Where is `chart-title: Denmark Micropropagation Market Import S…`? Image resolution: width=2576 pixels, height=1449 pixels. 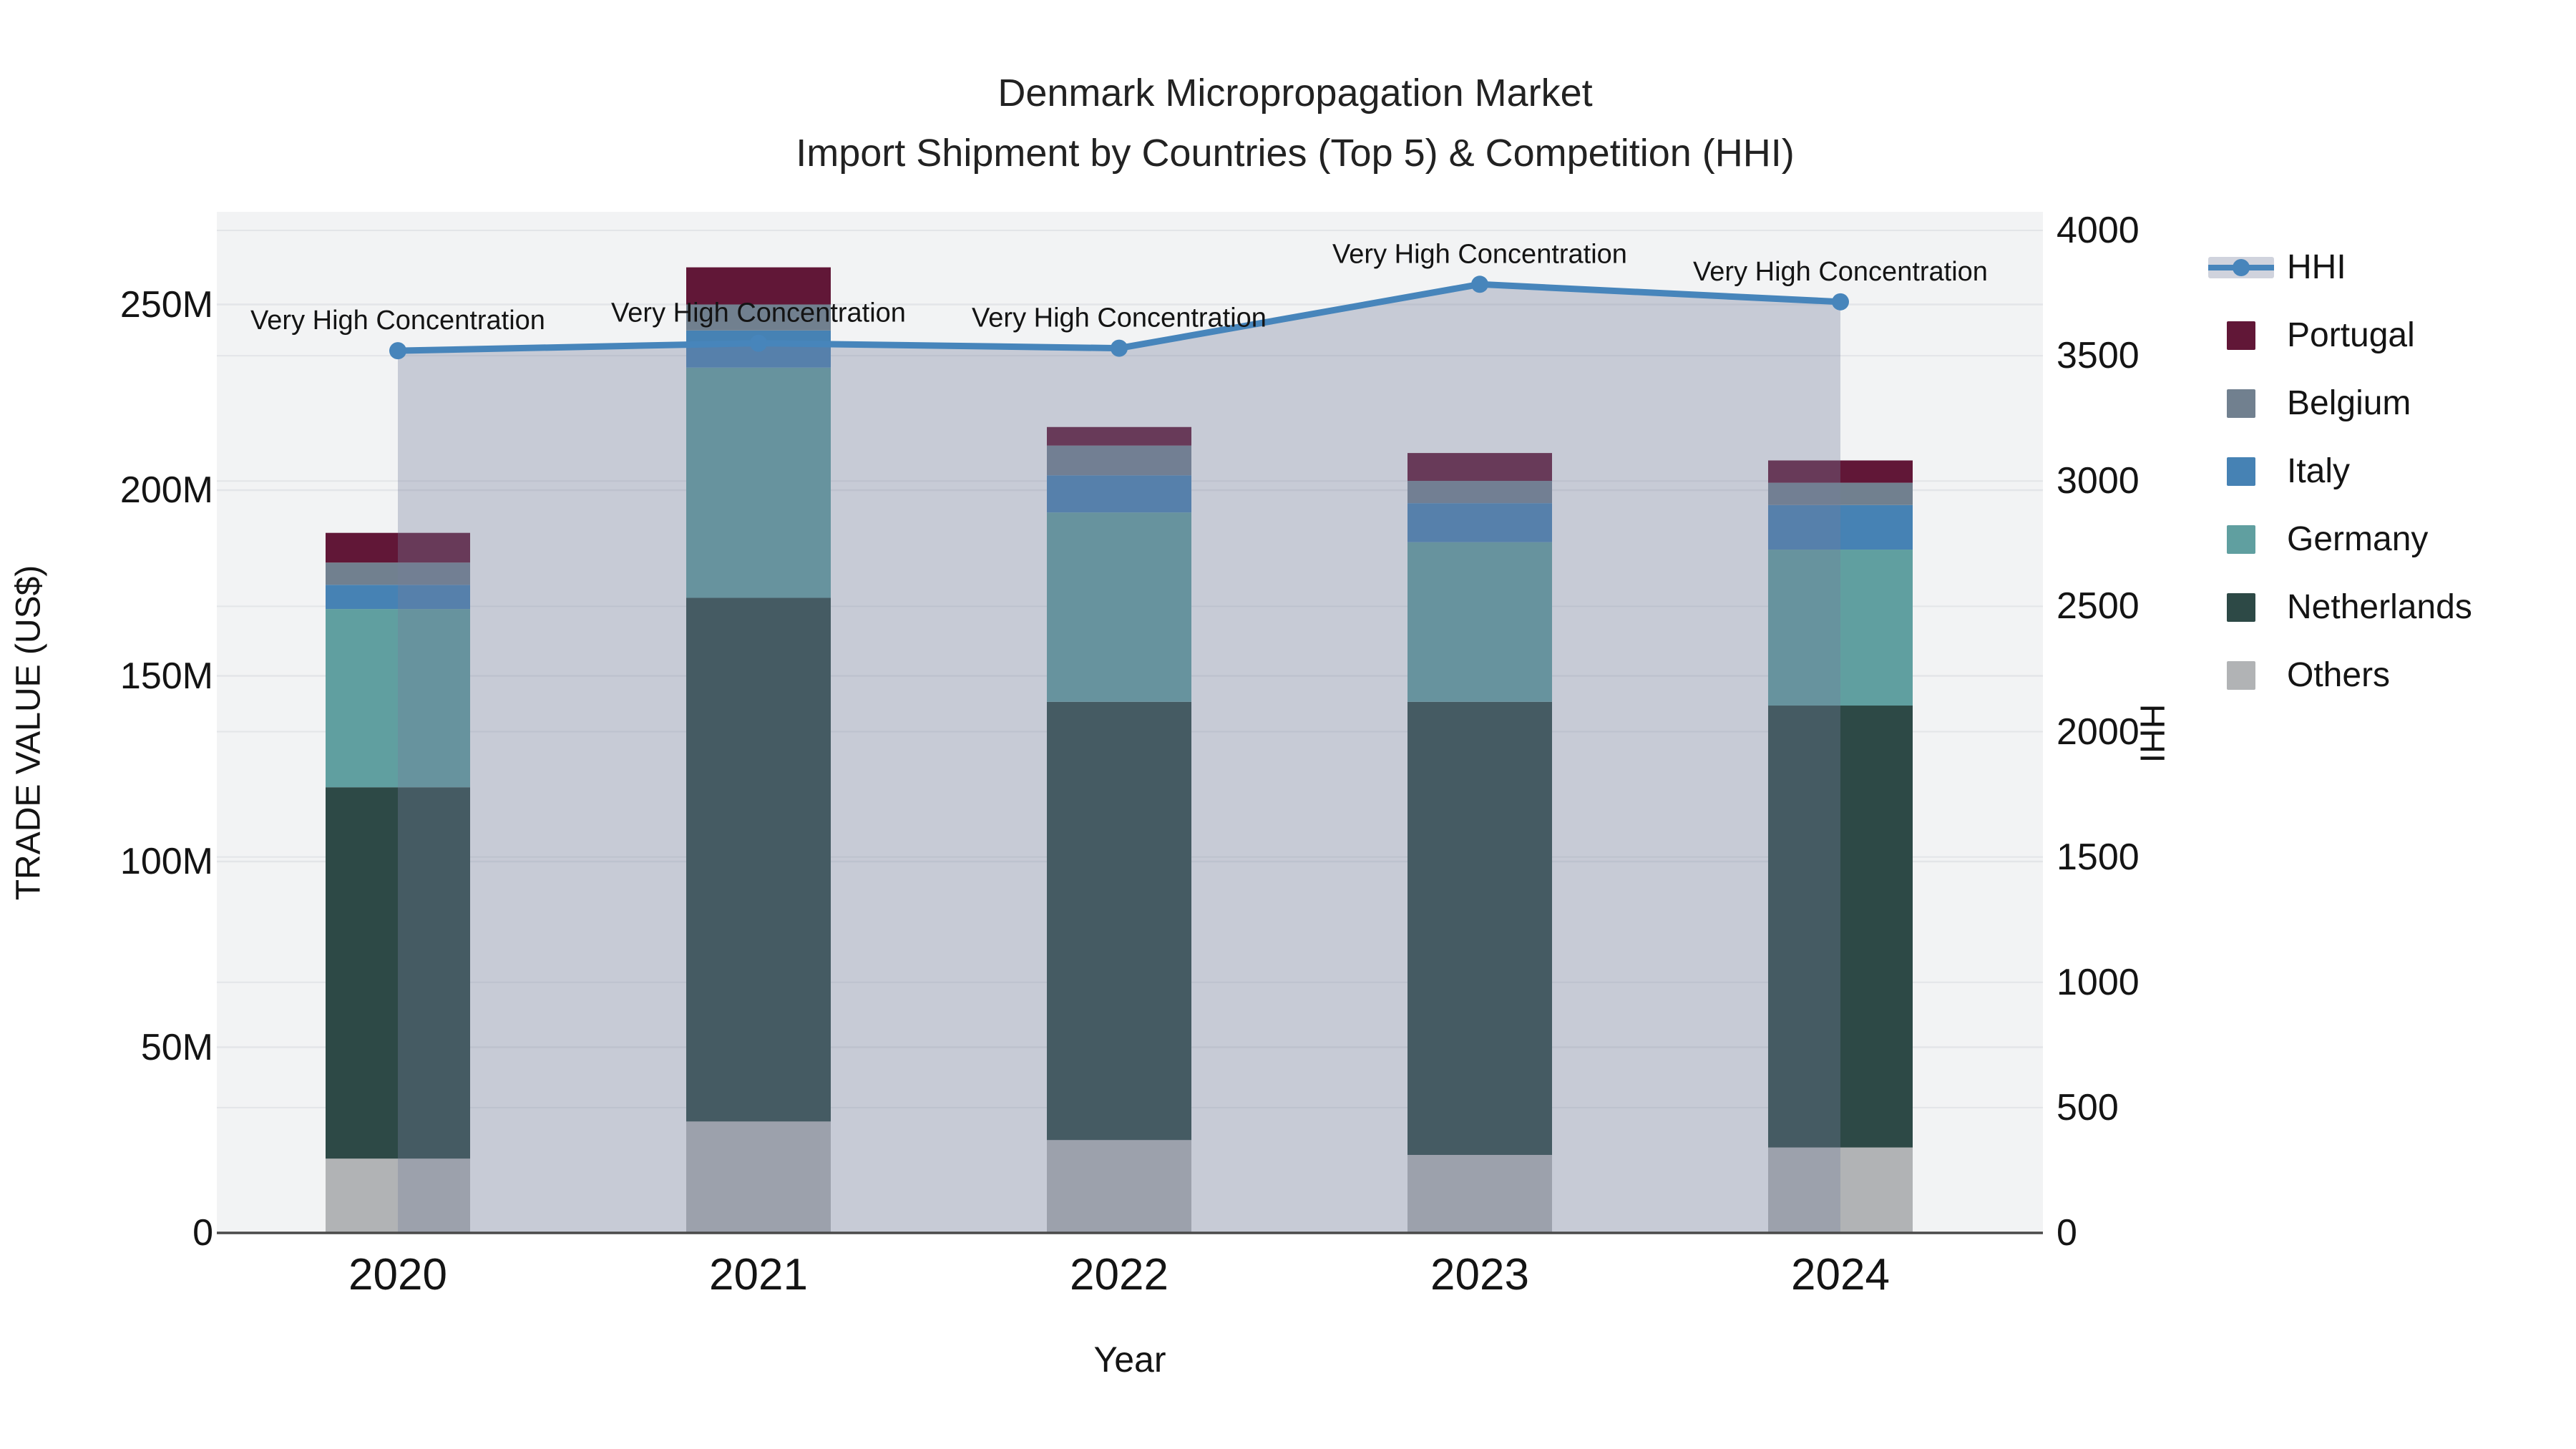 chart-title: Denmark Micropropagation Market Import S… is located at coordinates (1288, 123).